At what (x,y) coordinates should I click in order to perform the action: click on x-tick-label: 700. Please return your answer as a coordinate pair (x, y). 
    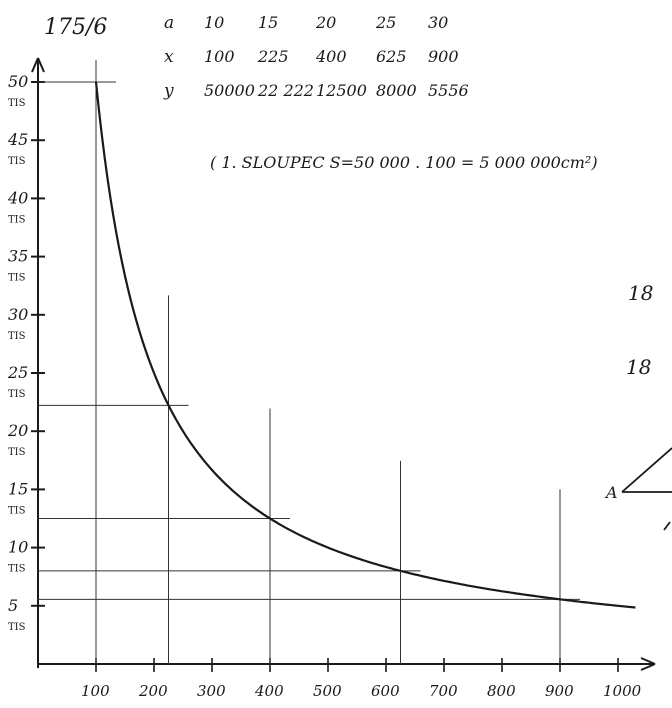
    Looking at the image, I should click on (443, 691).